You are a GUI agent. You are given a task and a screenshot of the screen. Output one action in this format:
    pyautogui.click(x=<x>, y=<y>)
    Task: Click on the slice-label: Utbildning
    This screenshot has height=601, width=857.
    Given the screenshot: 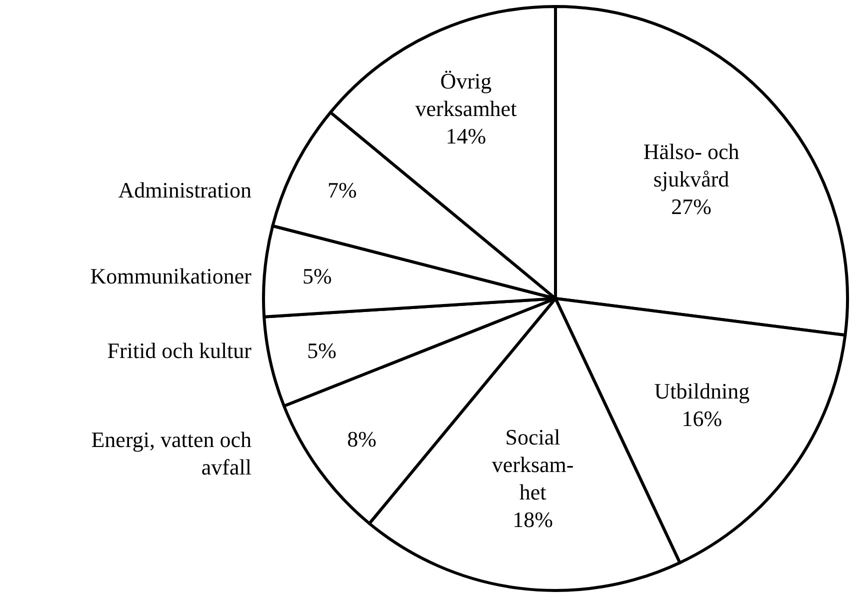 What is the action you would take?
    pyautogui.click(x=702, y=391)
    